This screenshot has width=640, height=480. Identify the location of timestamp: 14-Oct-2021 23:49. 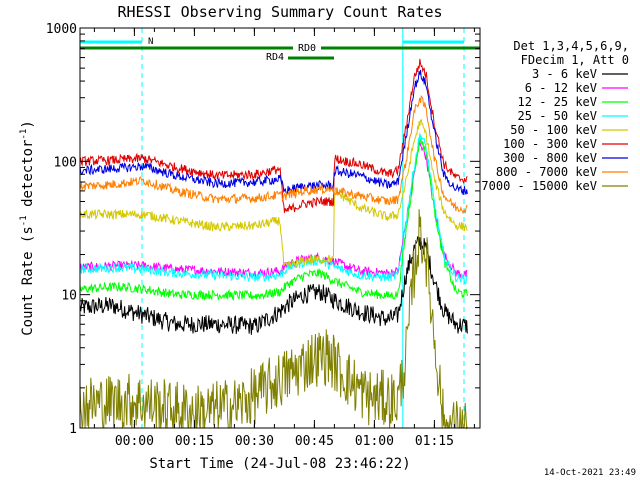
(590, 473).